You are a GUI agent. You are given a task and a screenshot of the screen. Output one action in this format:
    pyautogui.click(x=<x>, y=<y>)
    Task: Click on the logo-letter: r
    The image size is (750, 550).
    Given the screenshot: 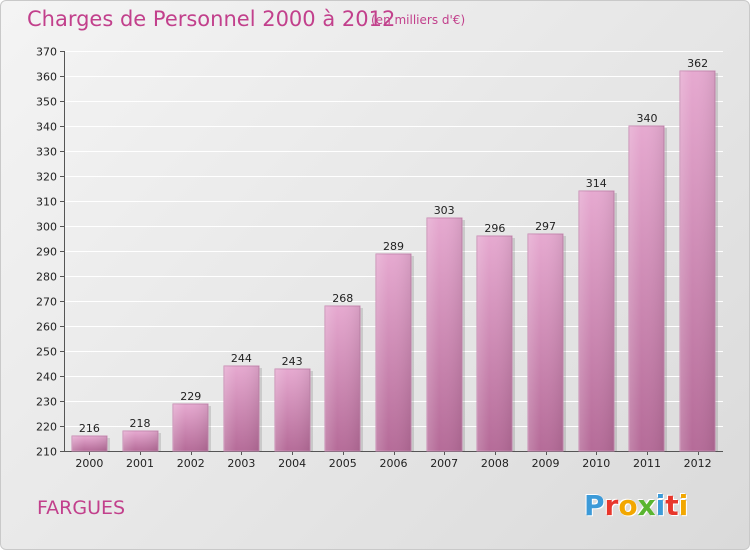 What is the action you would take?
    pyautogui.click(x=611, y=505)
    